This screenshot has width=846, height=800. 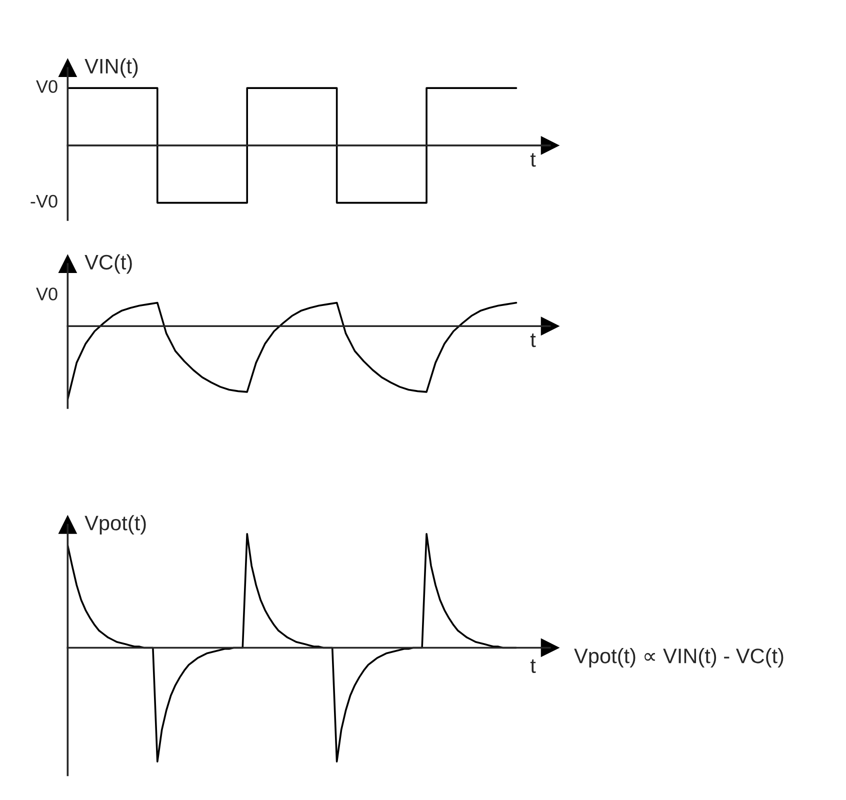 What do you see at coordinates (108, 264) in the screenshot?
I see `y-axis-title: VC(t)` at bounding box center [108, 264].